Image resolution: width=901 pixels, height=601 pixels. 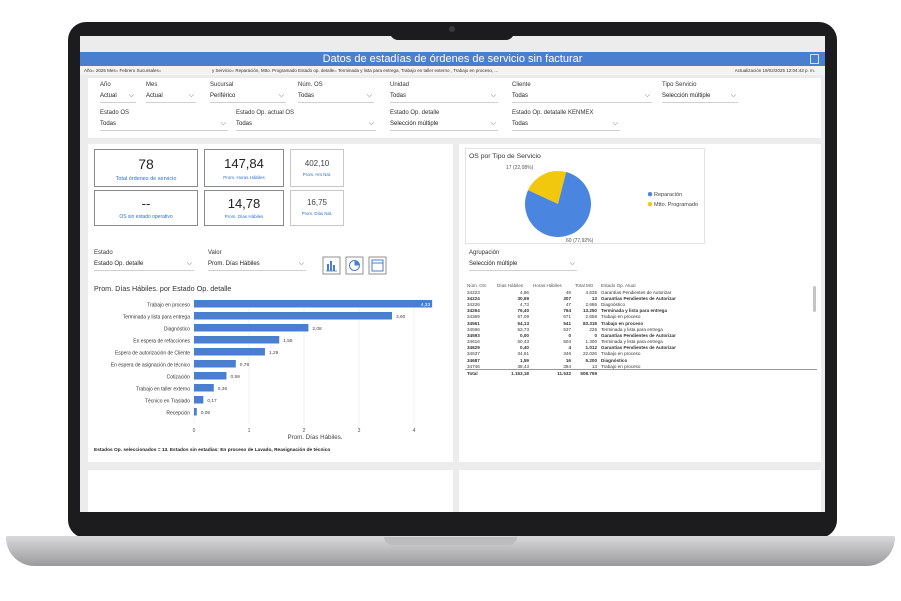 What do you see at coordinates (814, 299) in the screenshot?
I see `table-scrollbar` at bounding box center [814, 299].